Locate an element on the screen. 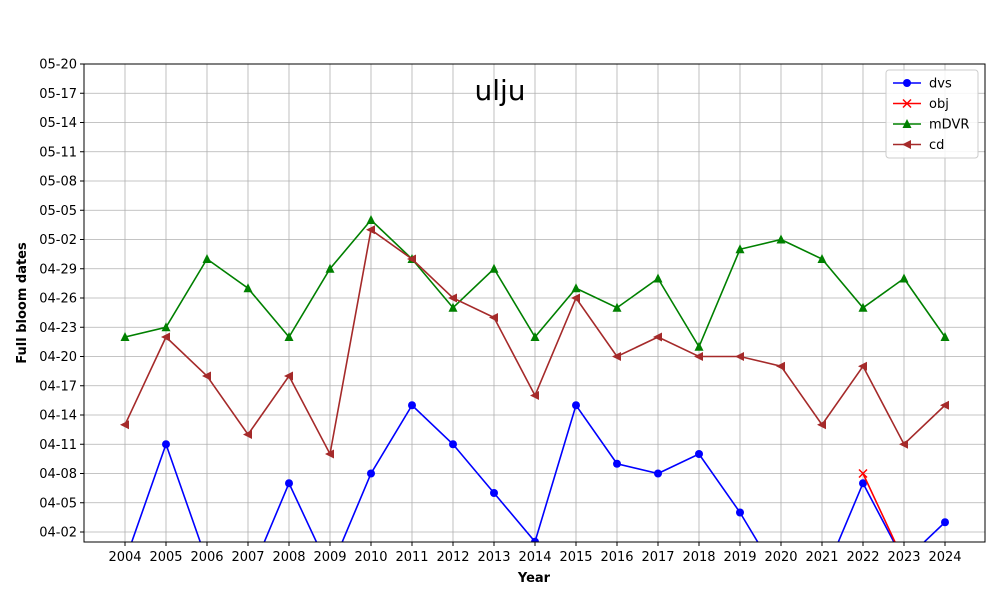 This screenshot has height=600, width=1000. x-tick-label: 2020 is located at coordinates (780, 557).